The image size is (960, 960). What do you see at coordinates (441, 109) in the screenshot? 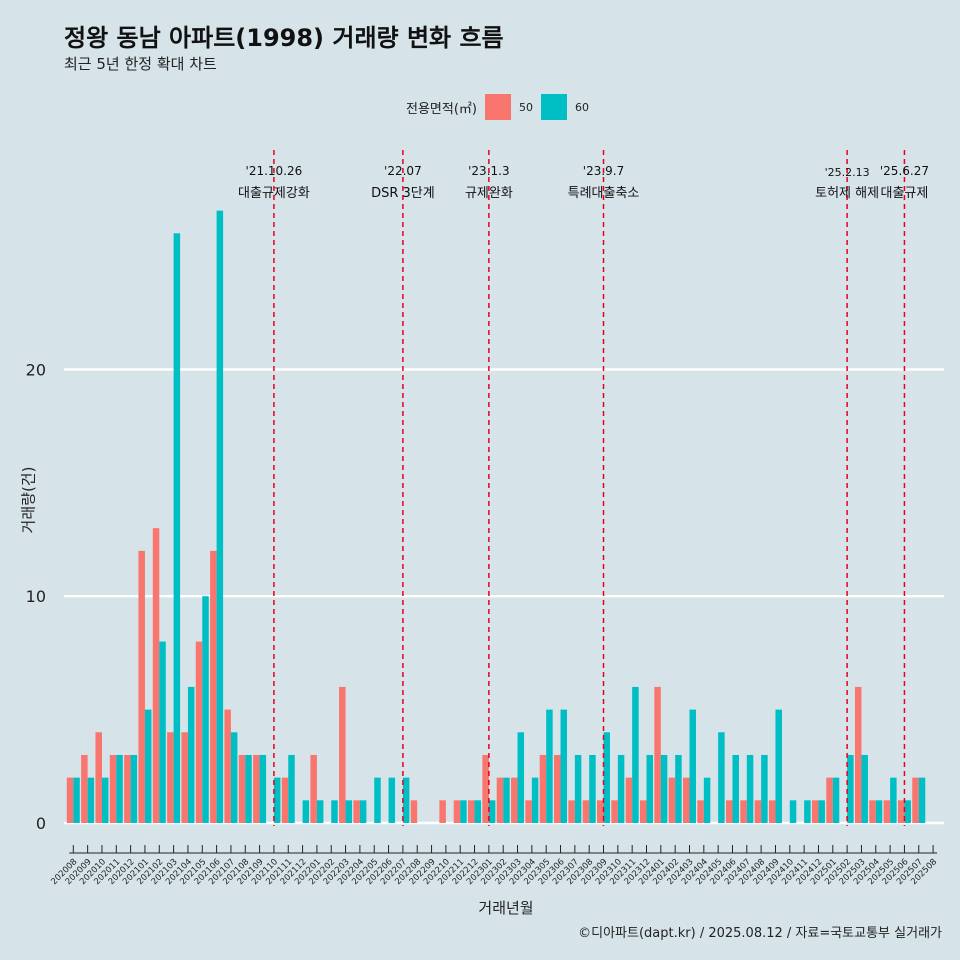
I see `legend-title: 전용면적(㎡)` at bounding box center [441, 109].